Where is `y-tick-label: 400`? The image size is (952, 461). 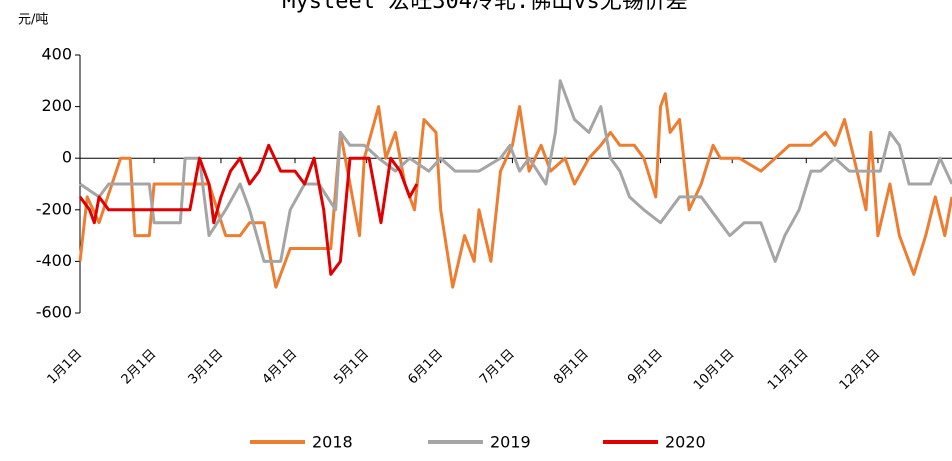
y-tick-label: 400 is located at coordinates (56, 54).